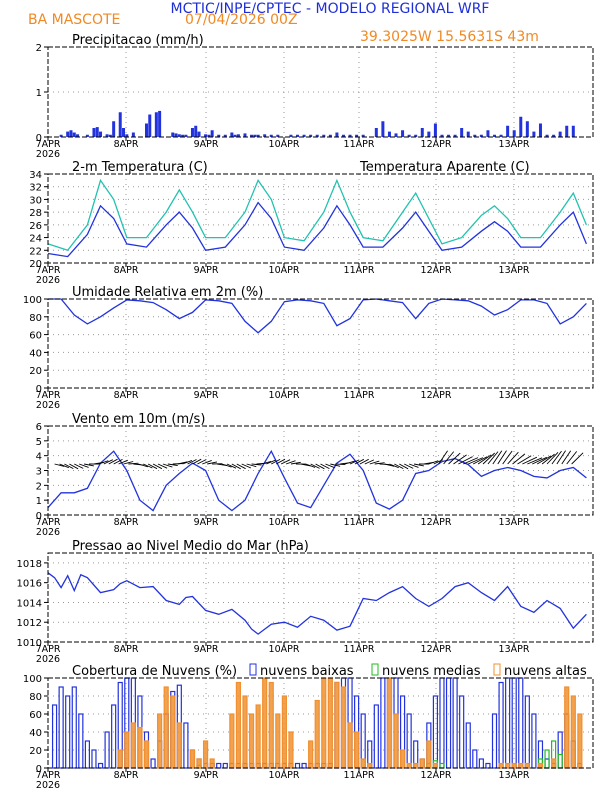 The image size is (612, 792). Describe the element at coordinates (284, 270) in the screenshot. I see `x-tick-label: 10APR` at that location.